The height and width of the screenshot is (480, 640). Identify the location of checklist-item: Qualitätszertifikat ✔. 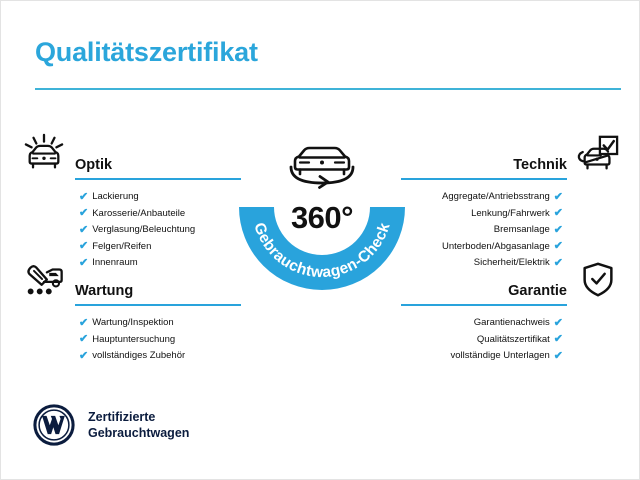
(482, 340).